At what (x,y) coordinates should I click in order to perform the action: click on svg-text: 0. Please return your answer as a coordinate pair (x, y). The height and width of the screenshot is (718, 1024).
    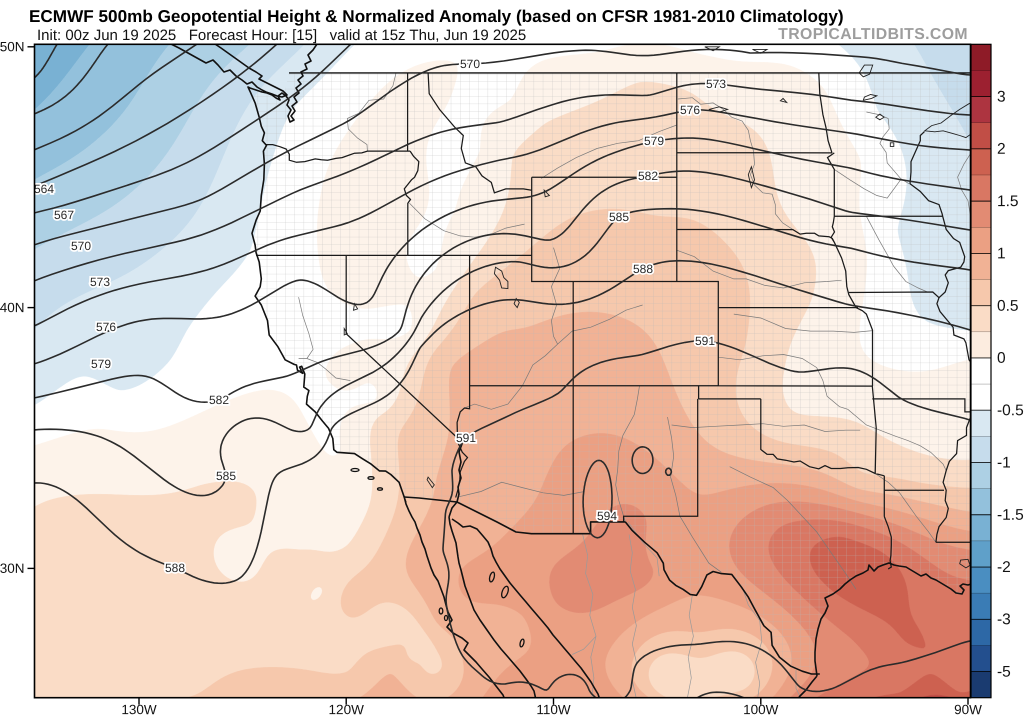
    Looking at the image, I should click on (1001, 358).